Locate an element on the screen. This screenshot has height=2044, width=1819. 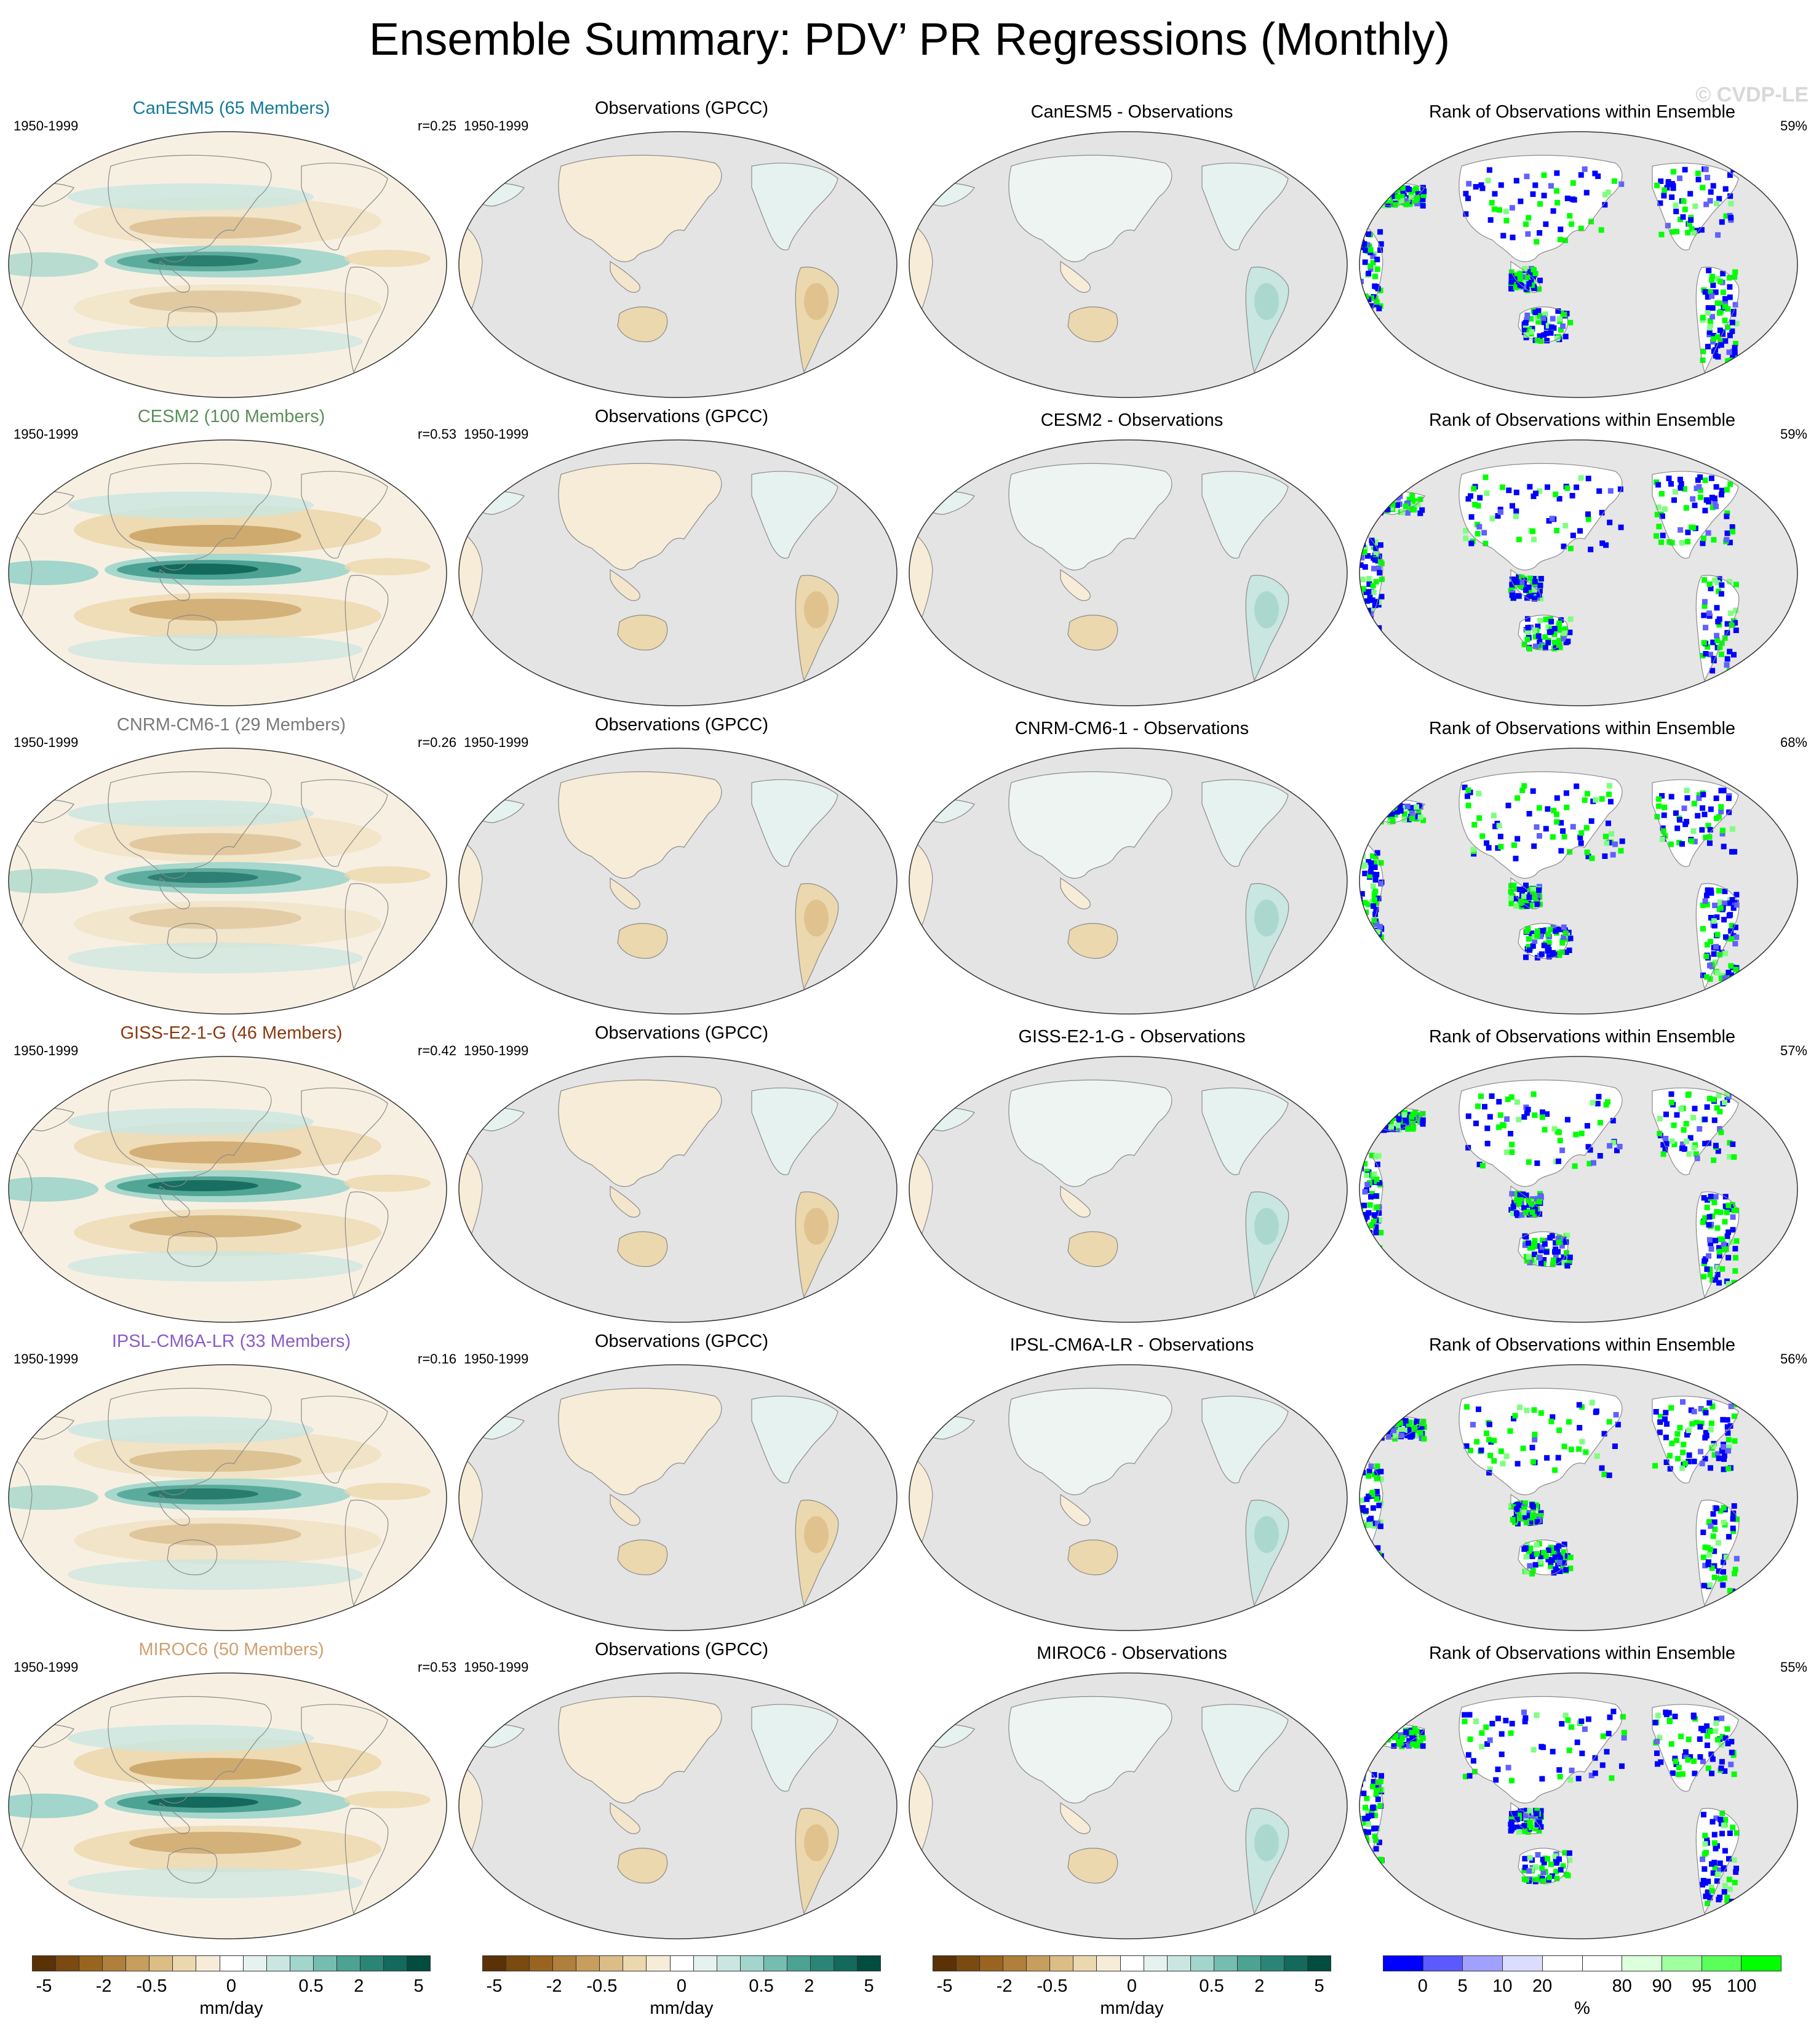
map-panel-model: MIROC6 (50 Members) 1950-1999 r=0.53 is located at coordinates (231, 1790).